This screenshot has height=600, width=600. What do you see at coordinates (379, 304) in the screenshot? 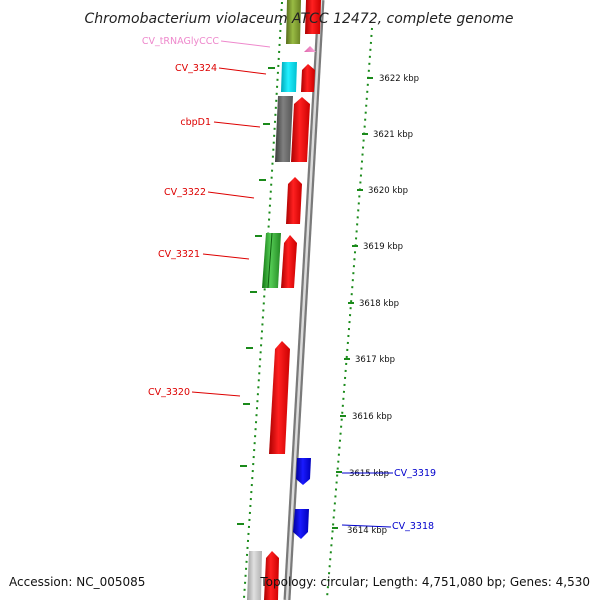
I see `ruler-label-3618: 3618 kbp` at bounding box center [379, 304].